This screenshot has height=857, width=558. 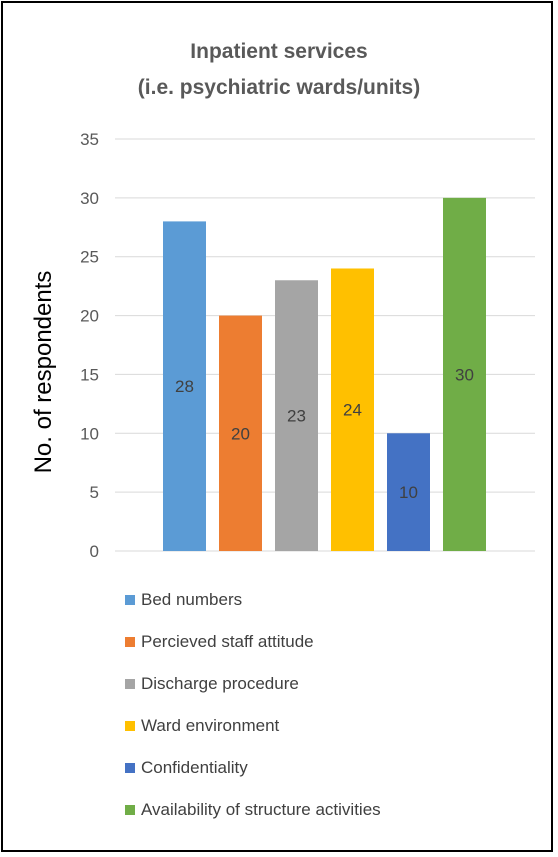 What do you see at coordinates (89, 316) in the screenshot?
I see `y-tick-label: 20` at bounding box center [89, 316].